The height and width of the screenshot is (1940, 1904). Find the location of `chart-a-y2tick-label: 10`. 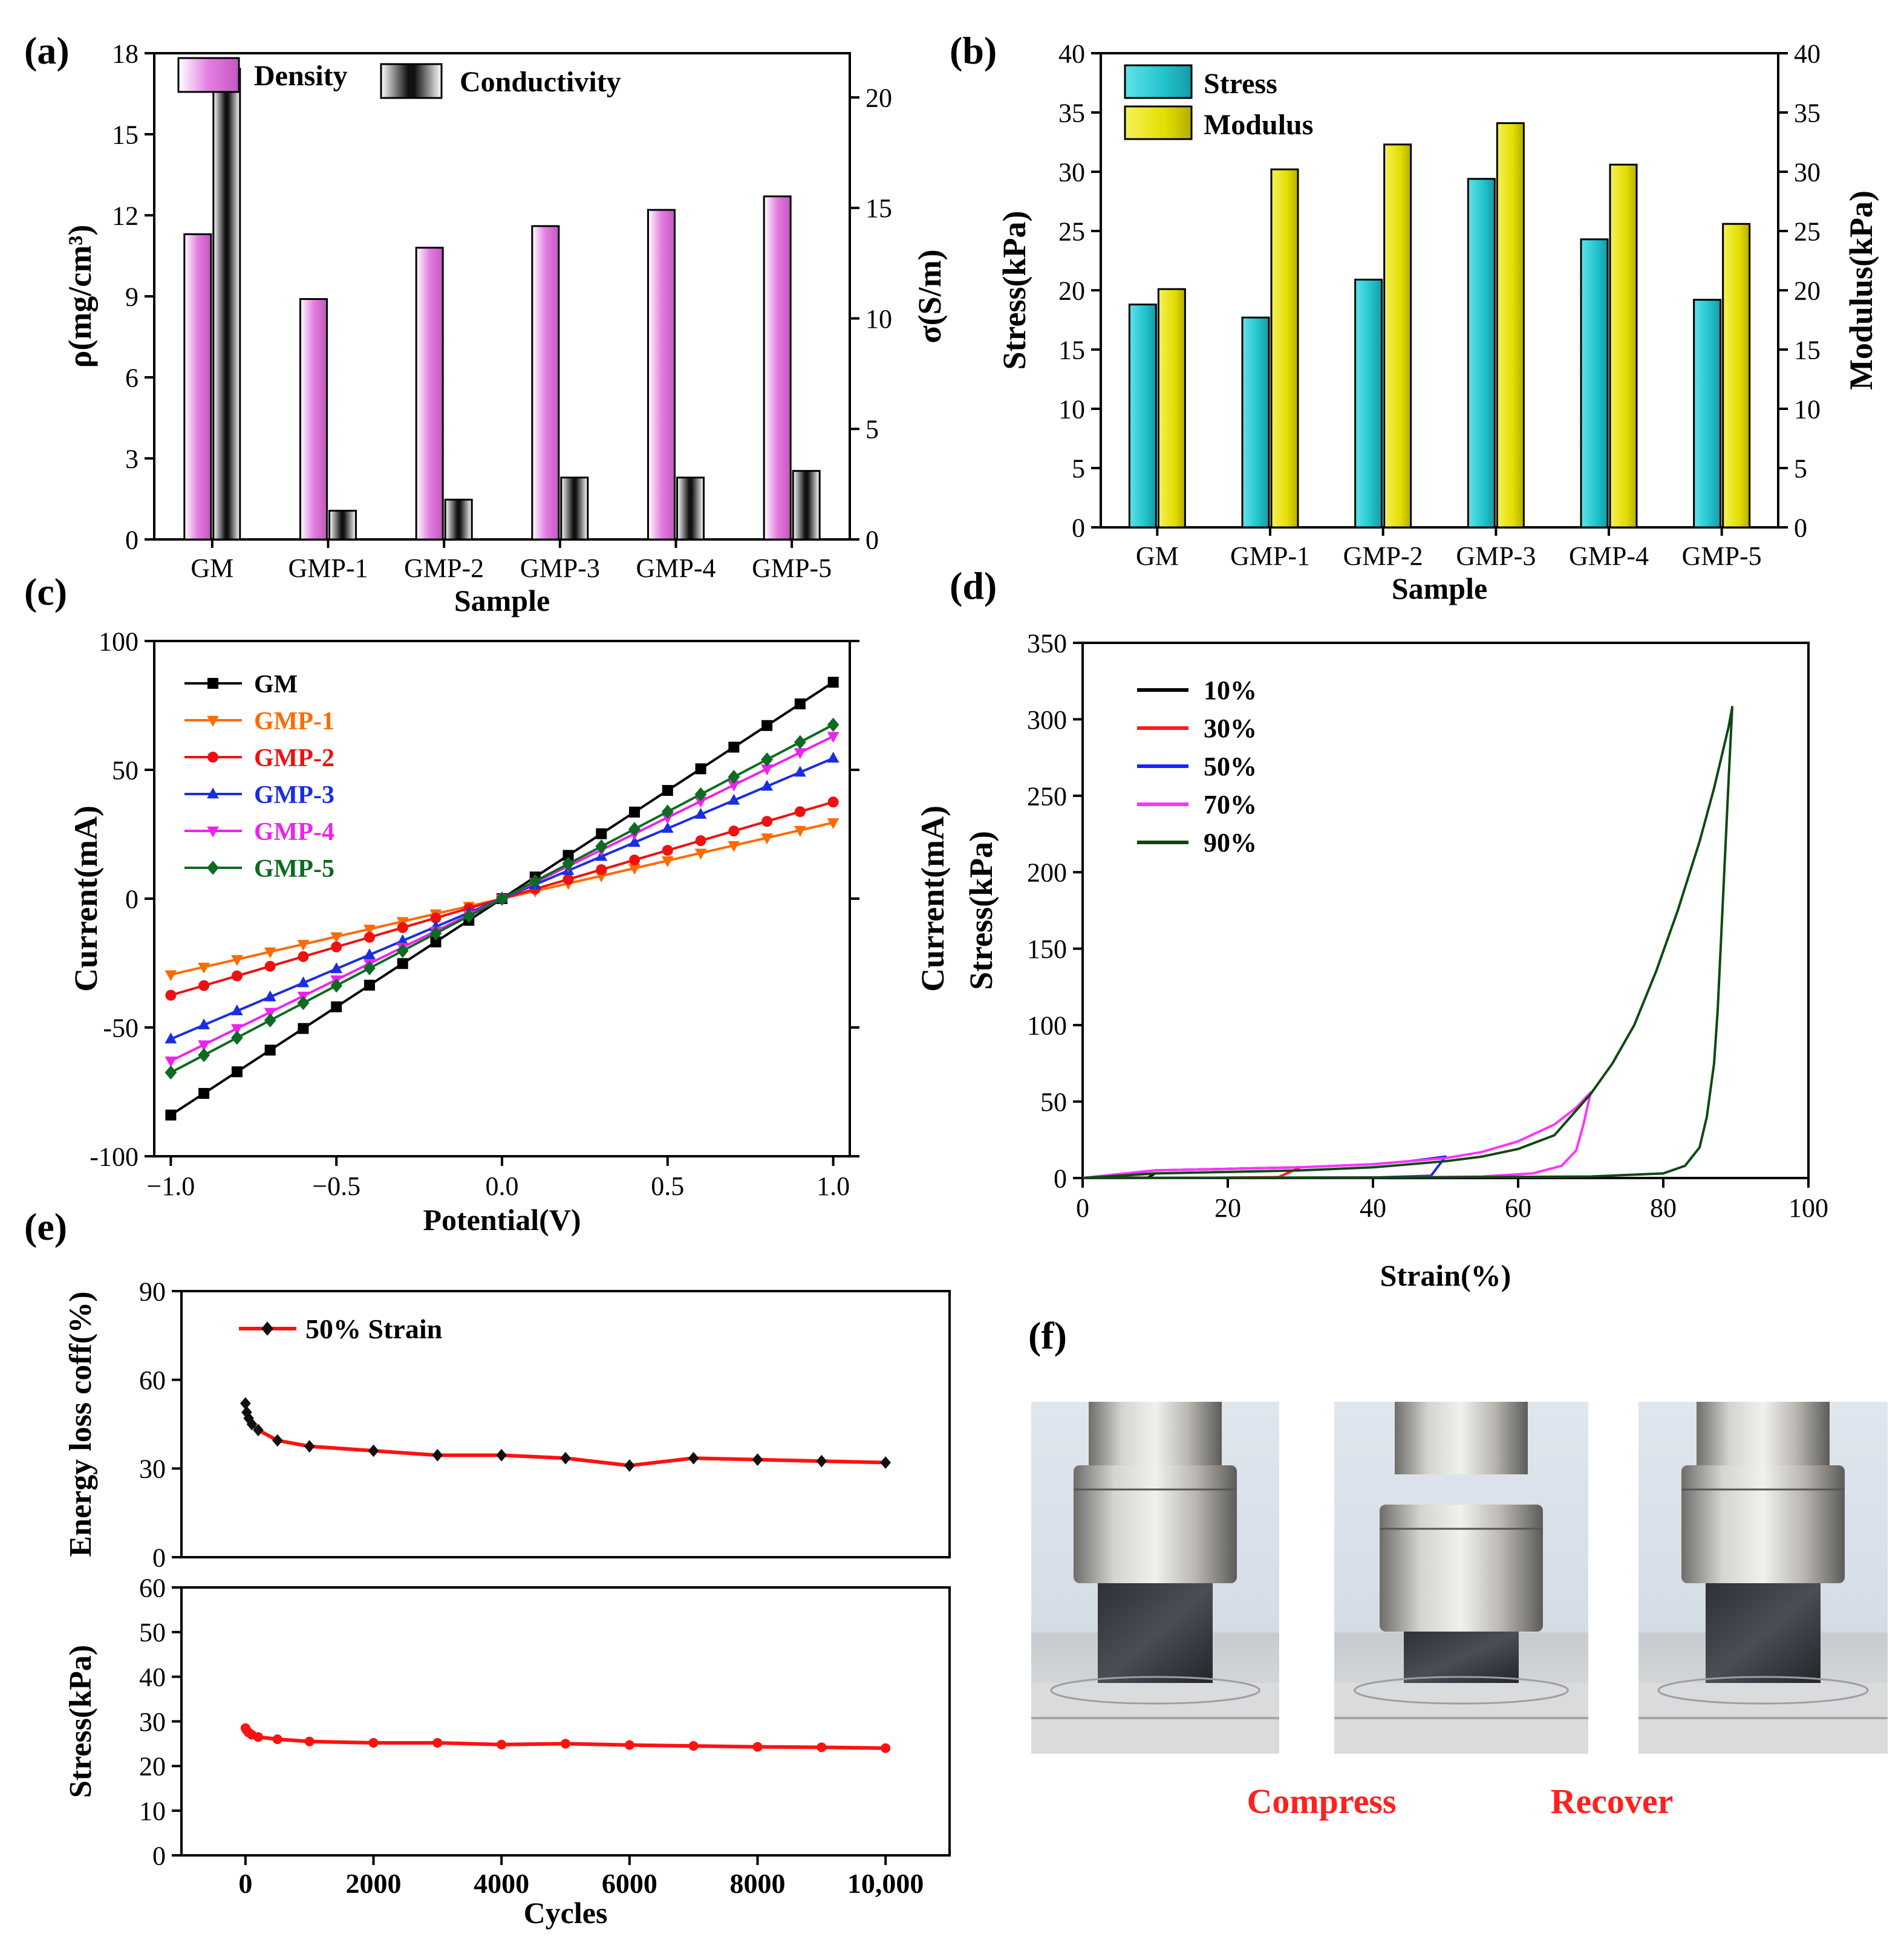

chart-a-y2tick-label: 10 is located at coordinates (879, 319).